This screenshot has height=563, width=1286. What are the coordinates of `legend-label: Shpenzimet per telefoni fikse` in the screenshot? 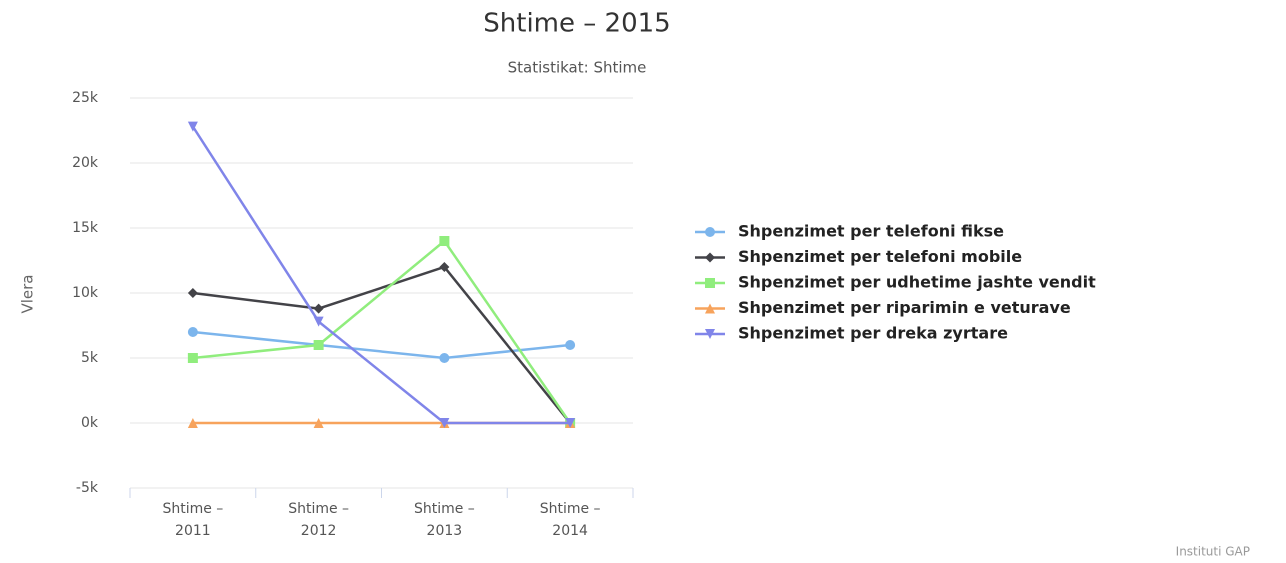 It's located at (871, 231).